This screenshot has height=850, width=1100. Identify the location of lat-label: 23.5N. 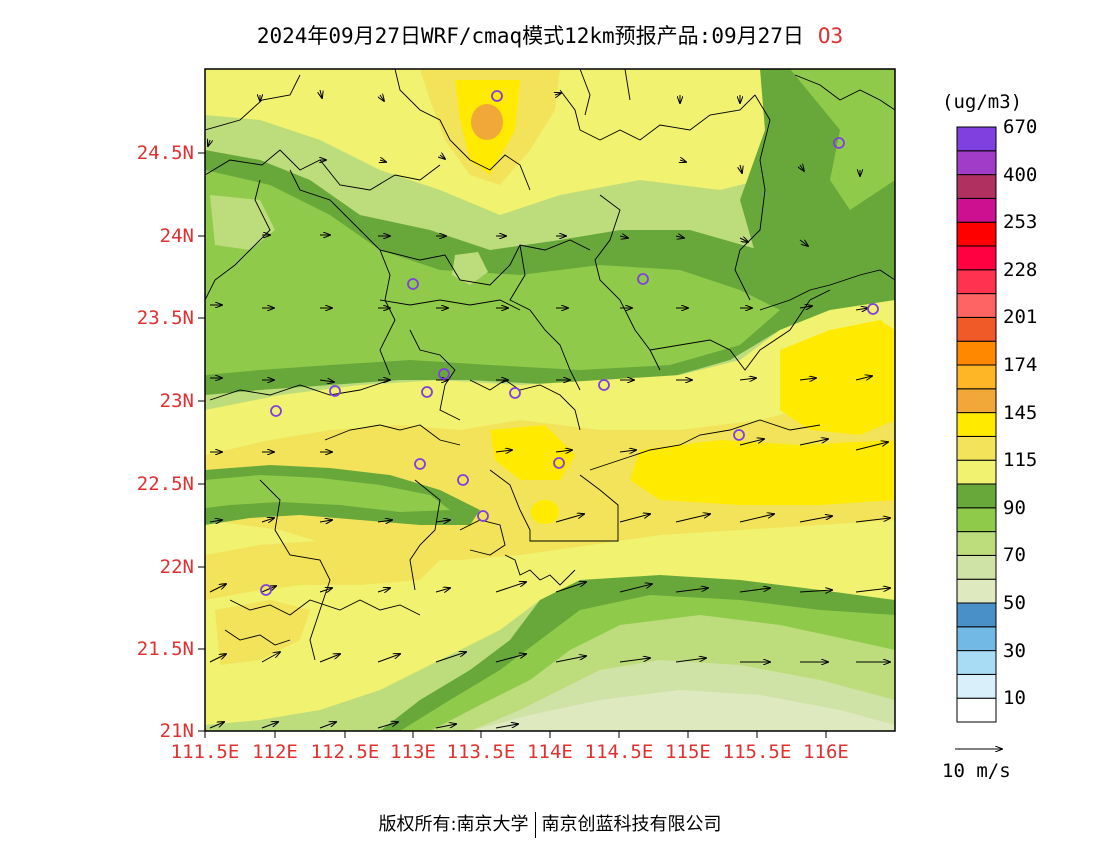
(165, 318).